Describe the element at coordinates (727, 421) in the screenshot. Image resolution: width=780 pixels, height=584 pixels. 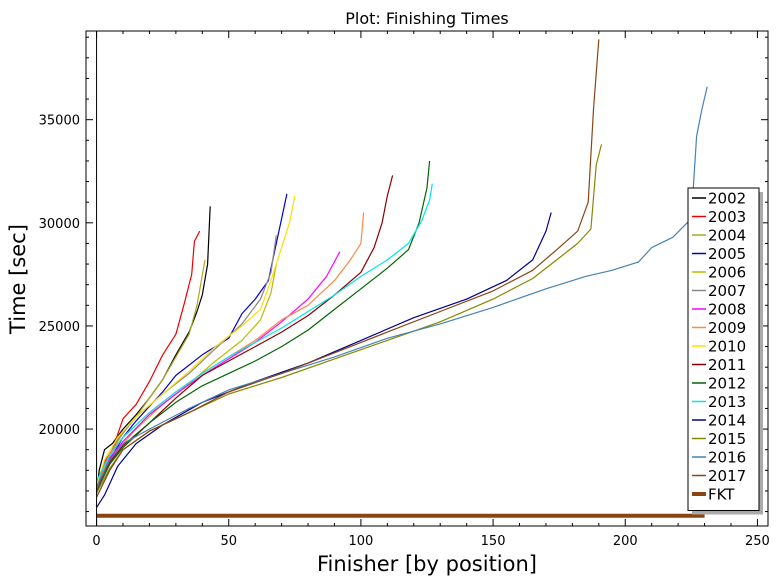
I see `legend-label-2014: 2014` at that location.